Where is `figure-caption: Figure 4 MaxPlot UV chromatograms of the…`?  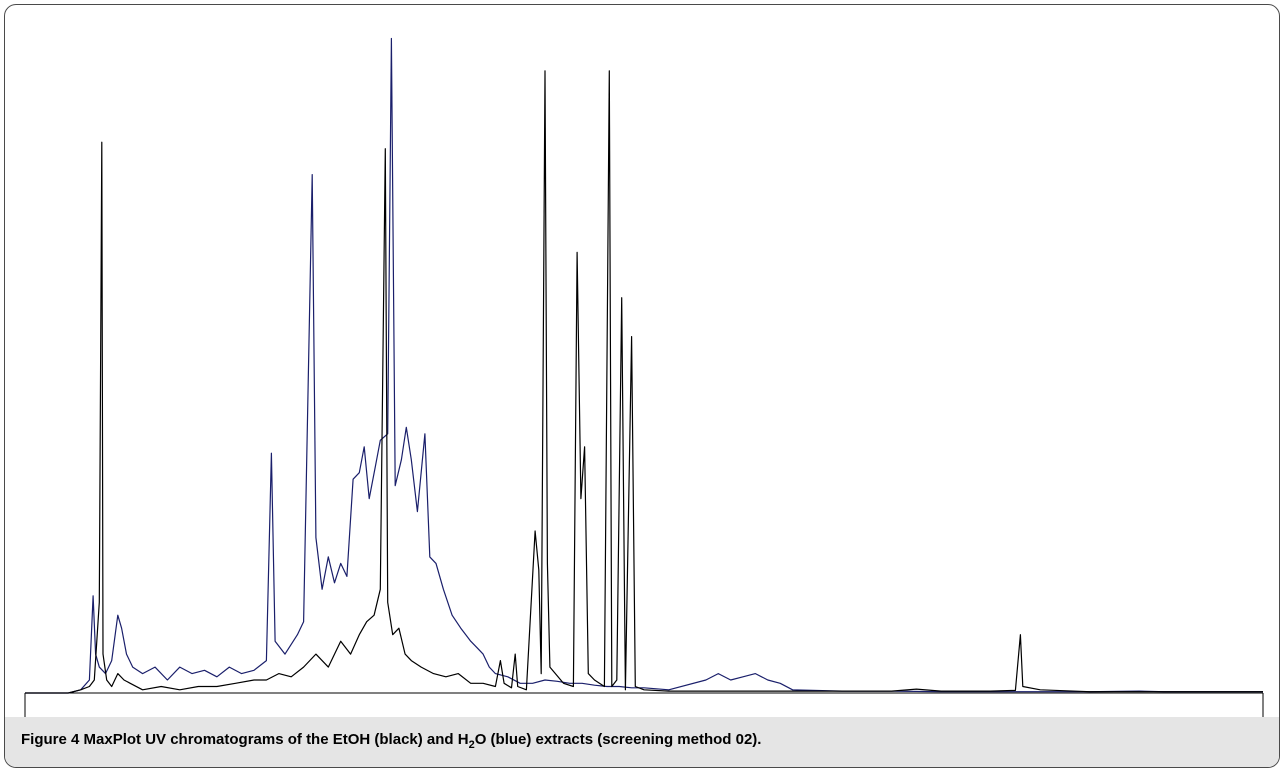
figure-caption: Figure 4 MaxPlot UV chromatograms of the… is located at coordinates (642, 742).